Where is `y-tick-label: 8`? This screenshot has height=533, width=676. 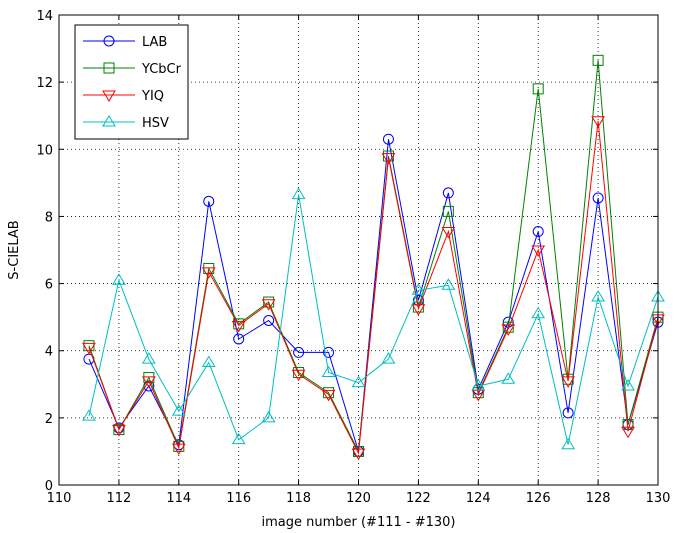 y-tick-label: 8 is located at coordinates (49, 217).